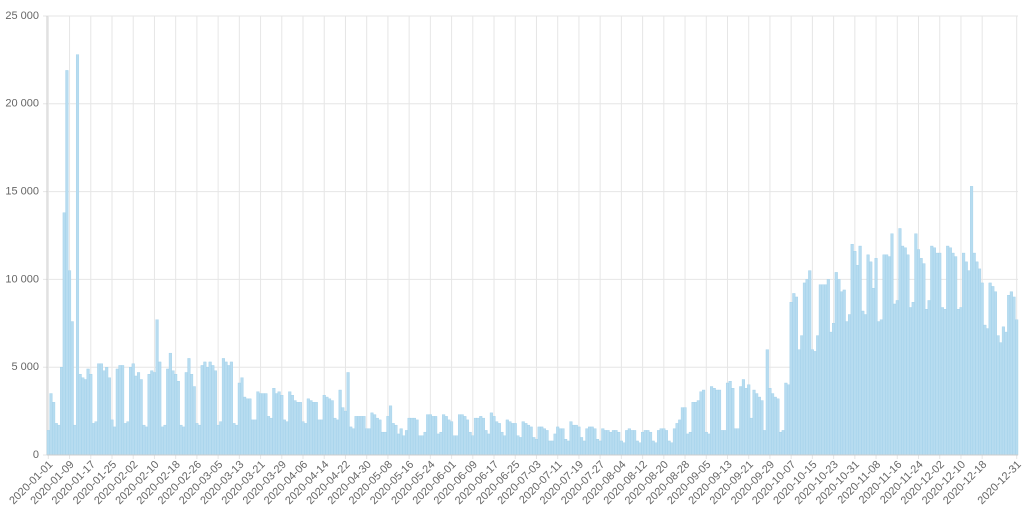 This screenshot has height=523, width=1024. What do you see at coordinates (22, 104) in the screenshot?
I see `y-tick-label: 20 000` at bounding box center [22, 104].